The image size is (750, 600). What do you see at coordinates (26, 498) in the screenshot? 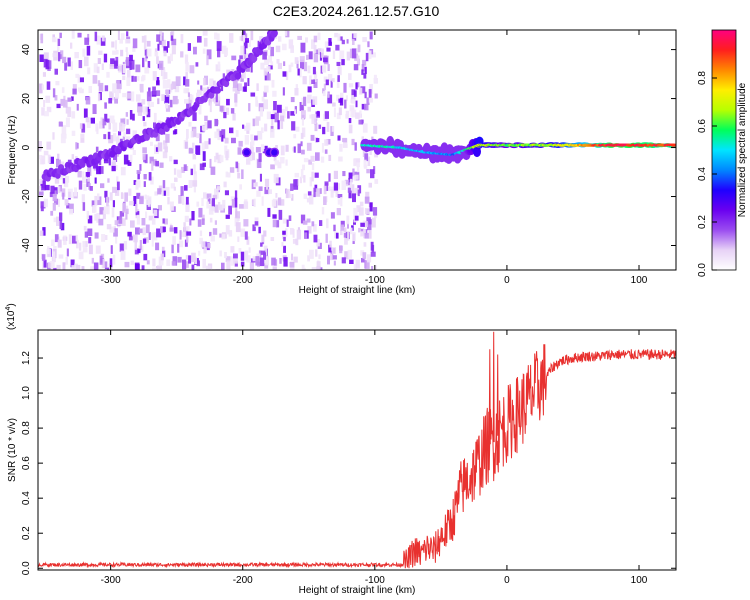
I see `y-tick-label: 0.4` at bounding box center [26, 498].